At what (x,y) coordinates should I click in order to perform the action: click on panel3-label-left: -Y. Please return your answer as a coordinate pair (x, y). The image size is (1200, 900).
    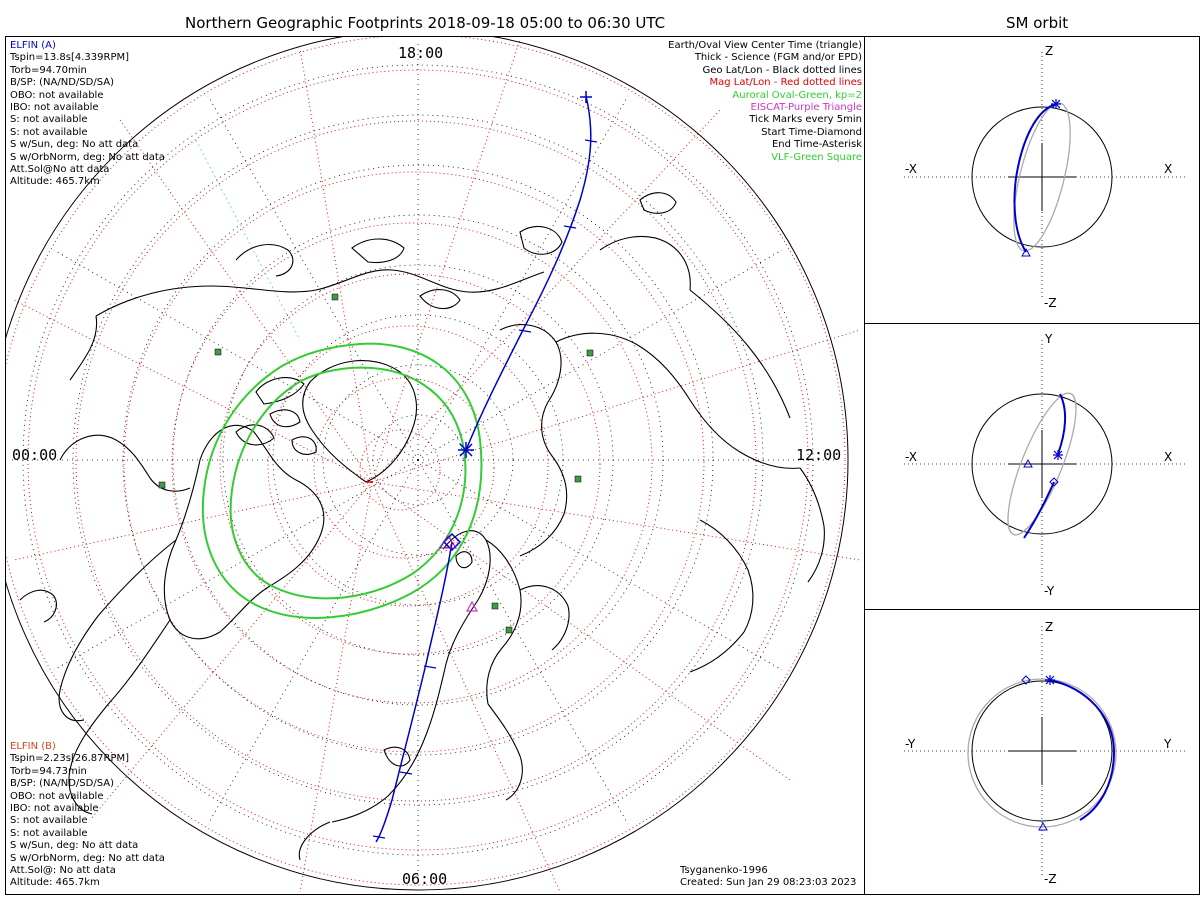
    Looking at the image, I should click on (910, 744).